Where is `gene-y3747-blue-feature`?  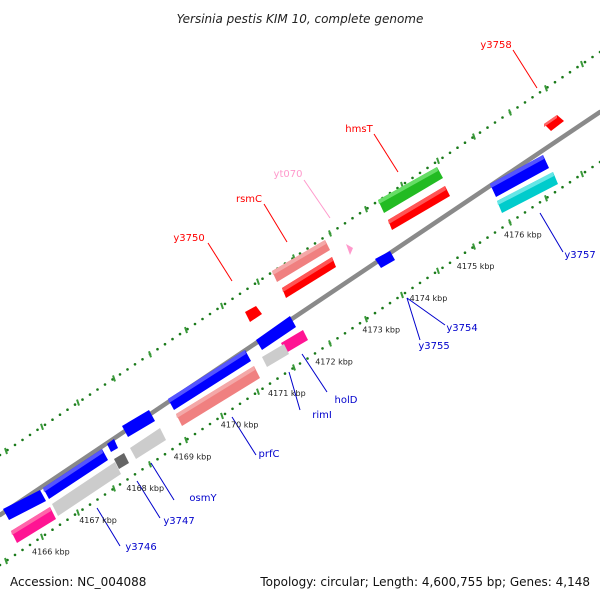 gene-y3747-blue-feature is located at coordinates (75, 474).